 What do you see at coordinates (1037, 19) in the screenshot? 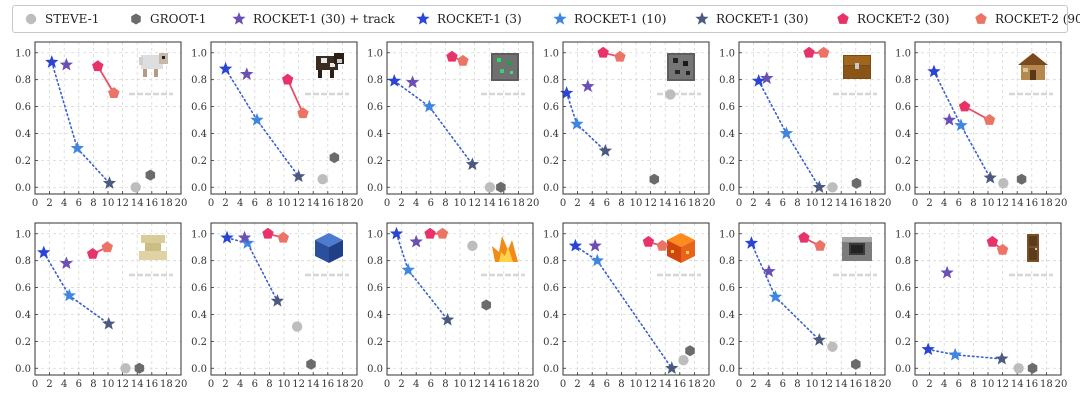
I see `legend-label: ROCKET-2 (90)` at bounding box center [1037, 19].